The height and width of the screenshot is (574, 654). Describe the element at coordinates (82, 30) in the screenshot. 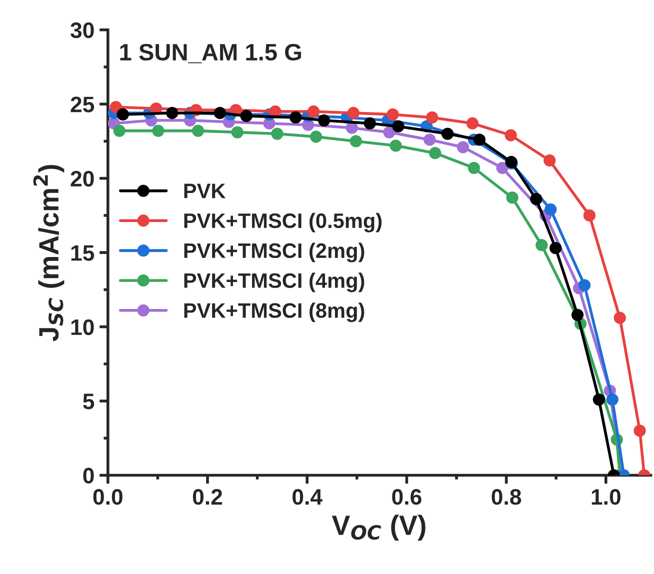

I see `y-tick-label: 30` at that location.